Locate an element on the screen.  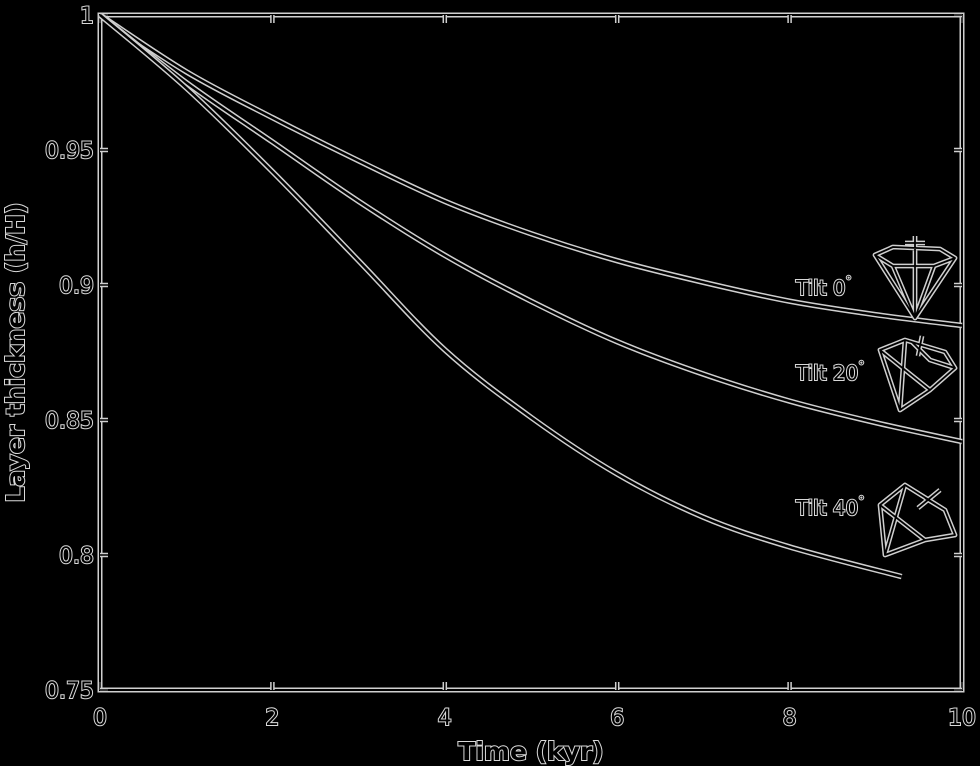
series-label-1: Tilt 0° is located at coordinates (823, 287).